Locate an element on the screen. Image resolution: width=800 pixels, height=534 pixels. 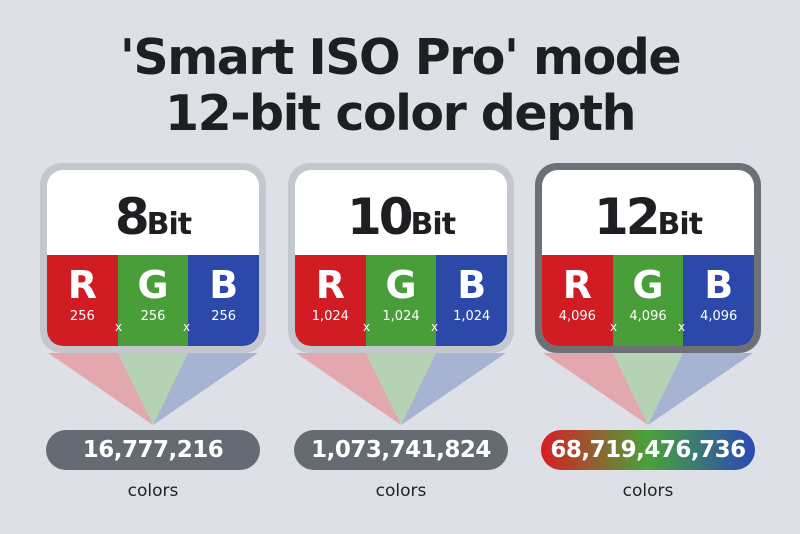
total-colors-pill: 1,073,741,824 is located at coordinates (401, 450).